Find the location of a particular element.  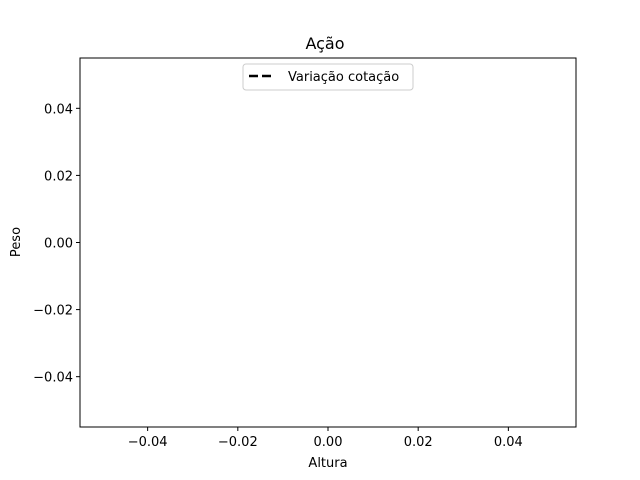

legend: Variação cotação is located at coordinates (328, 77).